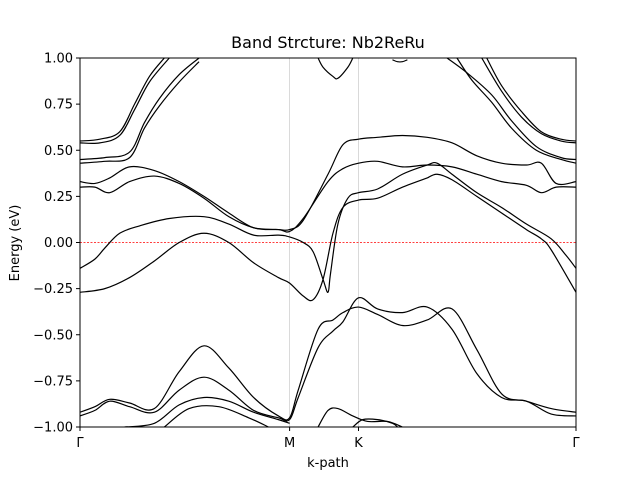 This screenshot has width=640, height=480. I want to click on y-tick-label: −0.25, so click(53, 289).